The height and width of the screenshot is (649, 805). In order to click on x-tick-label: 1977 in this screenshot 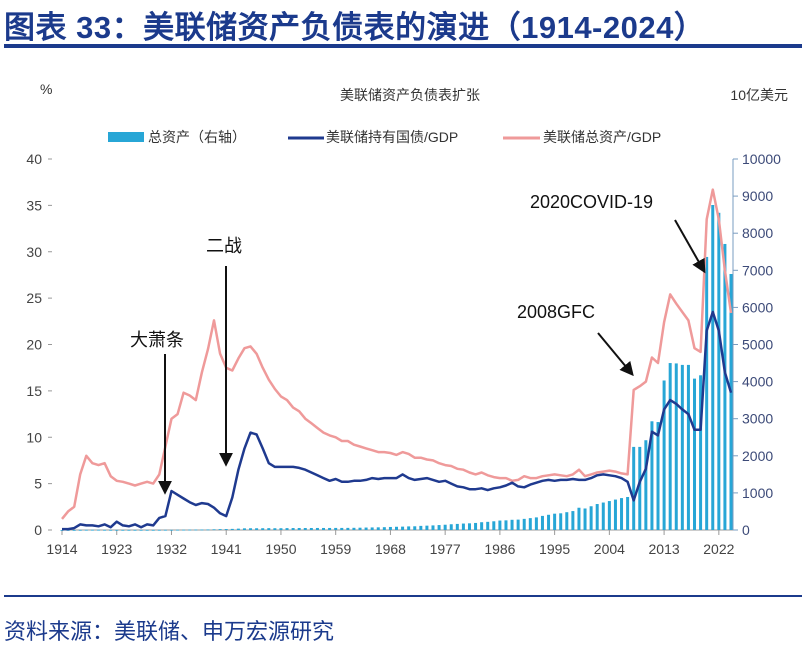, I will do `click(445, 549)`.